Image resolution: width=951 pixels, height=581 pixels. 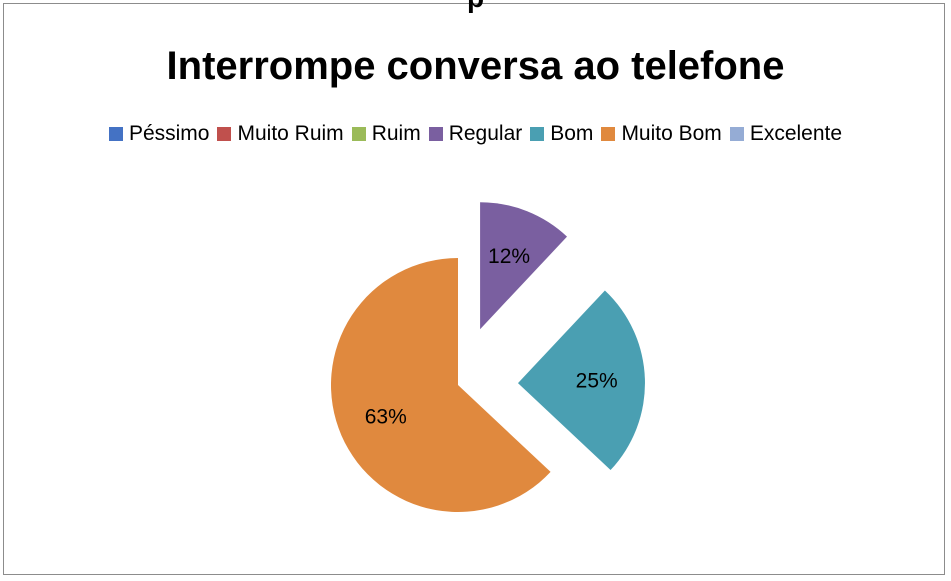 What do you see at coordinates (475, 66) in the screenshot?
I see `chart-title: Interrompe conversa ao telefone` at bounding box center [475, 66].